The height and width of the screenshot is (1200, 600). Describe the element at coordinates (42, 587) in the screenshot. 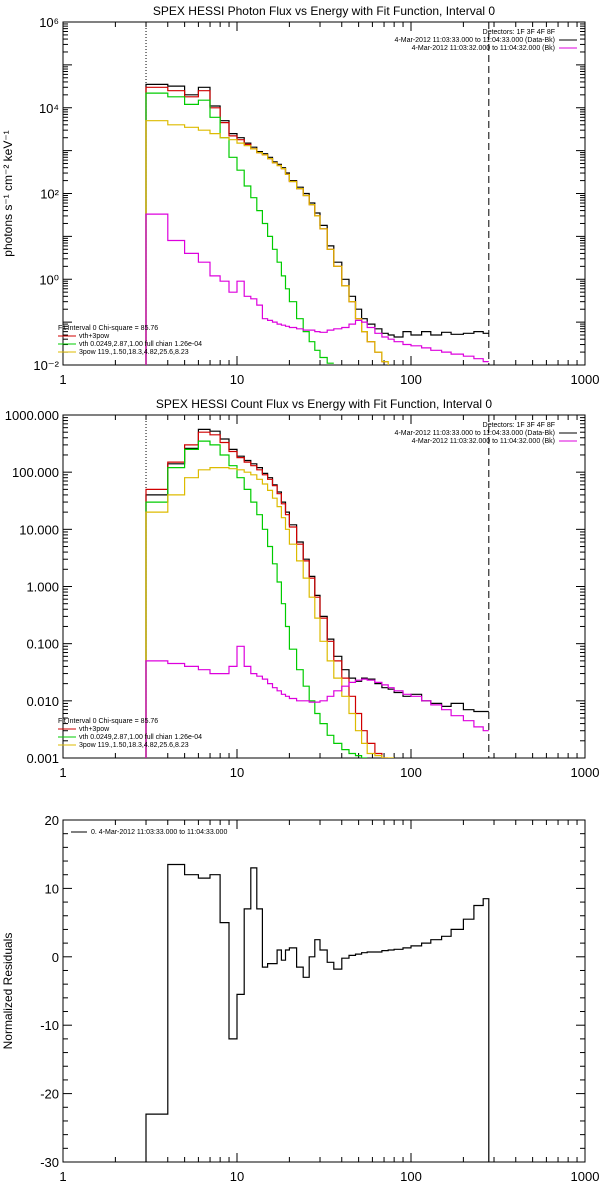

I see `y-tick-label: 1.000` at that location.